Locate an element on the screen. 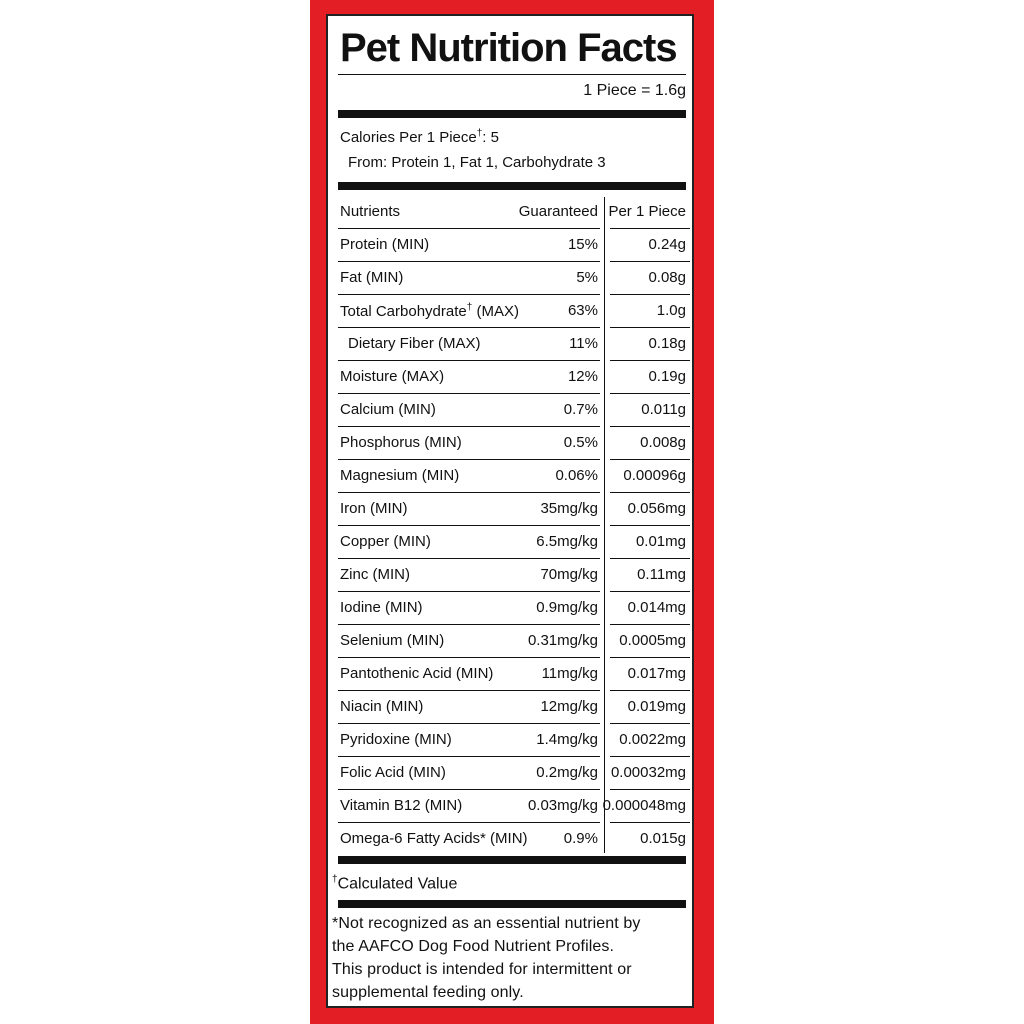 This screenshot has width=1024, height=1024. calculated-value-note: †Calculated Value is located at coordinates (394, 883).